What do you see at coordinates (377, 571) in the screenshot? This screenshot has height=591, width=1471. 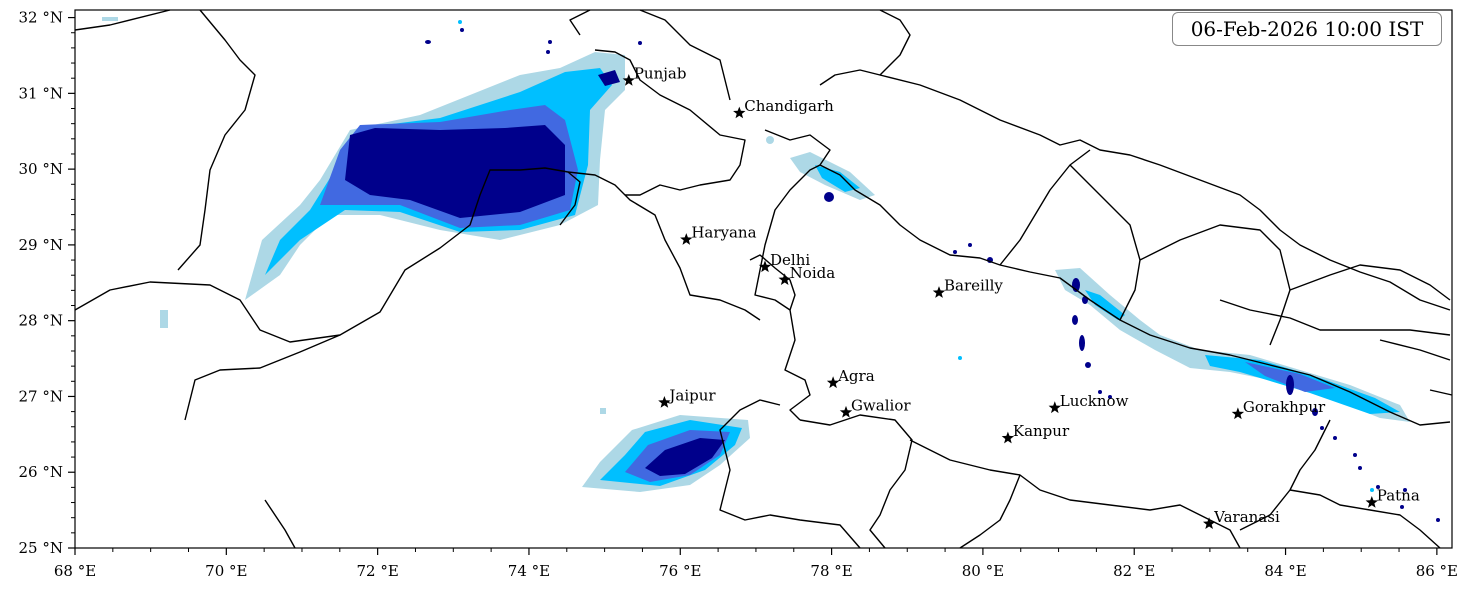 I see `x-tick-label: 72 °E` at bounding box center [377, 571].